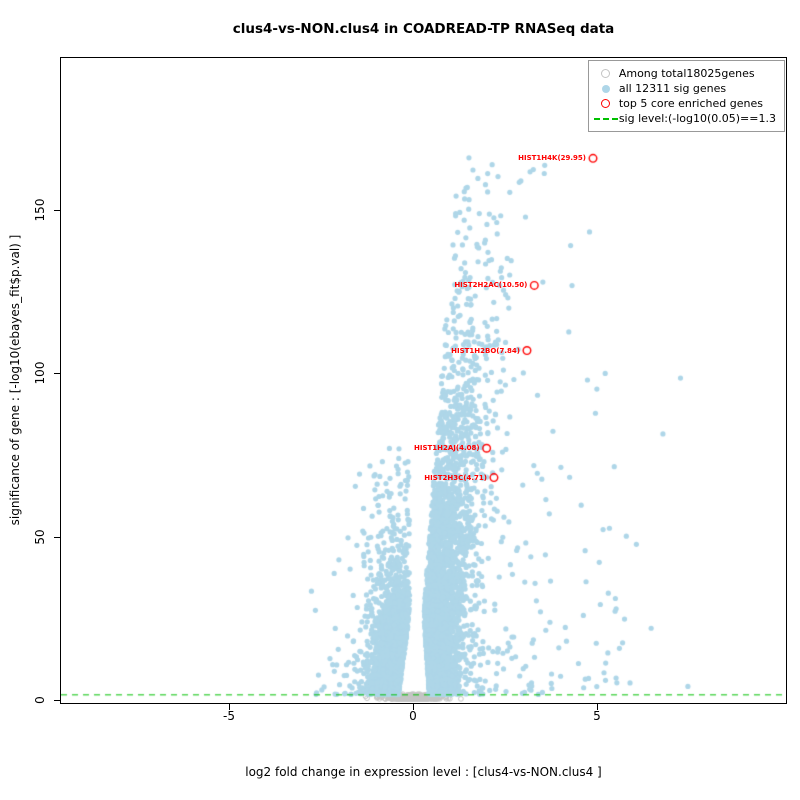 The height and width of the screenshot is (800, 800). What do you see at coordinates (413, 716) in the screenshot?
I see `x-tick-label: 0` at bounding box center [413, 716].